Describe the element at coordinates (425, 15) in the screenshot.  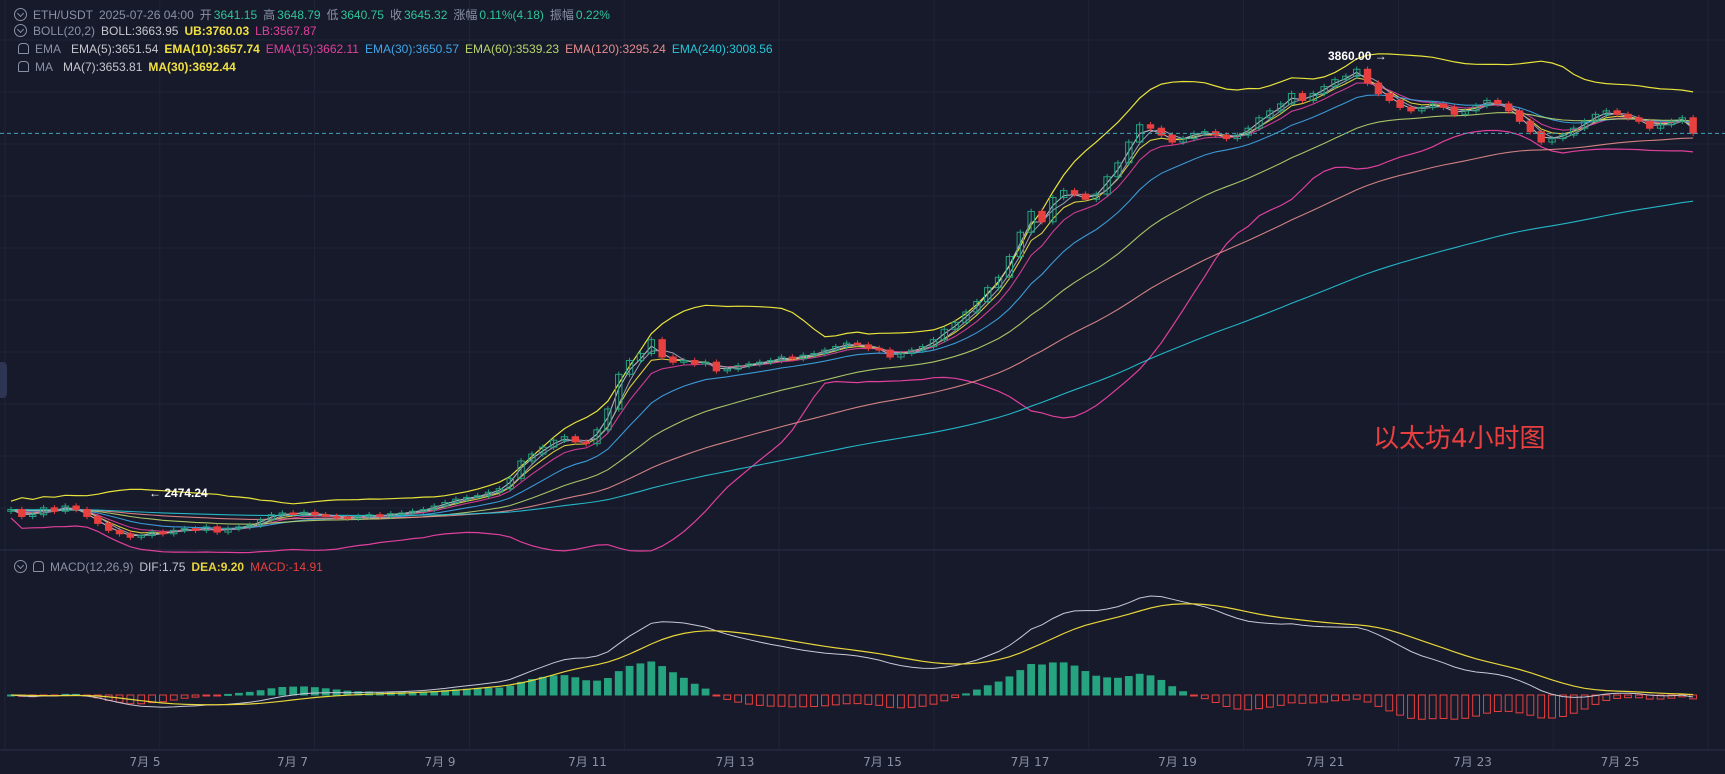
I see `close-value: 3645.32` at that location.